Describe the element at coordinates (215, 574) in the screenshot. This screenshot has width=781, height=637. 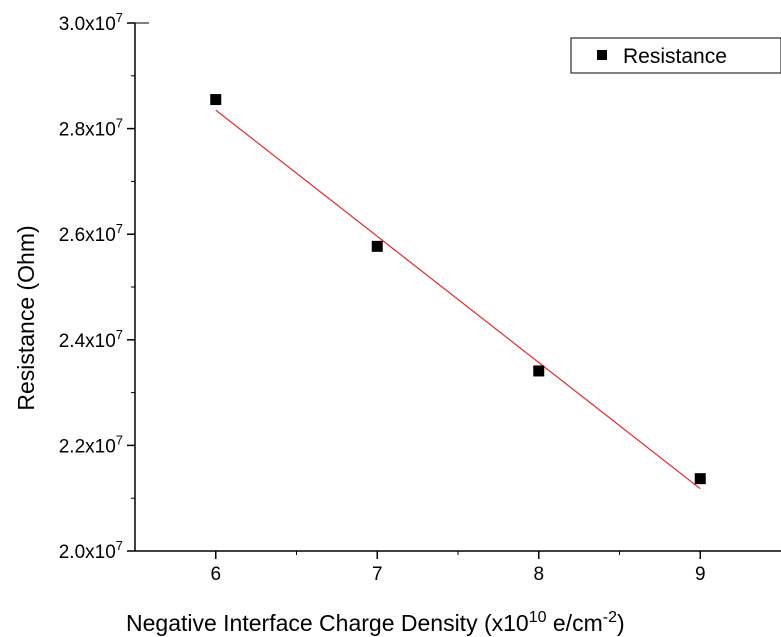
I see `x-tick-label: 6` at that location.